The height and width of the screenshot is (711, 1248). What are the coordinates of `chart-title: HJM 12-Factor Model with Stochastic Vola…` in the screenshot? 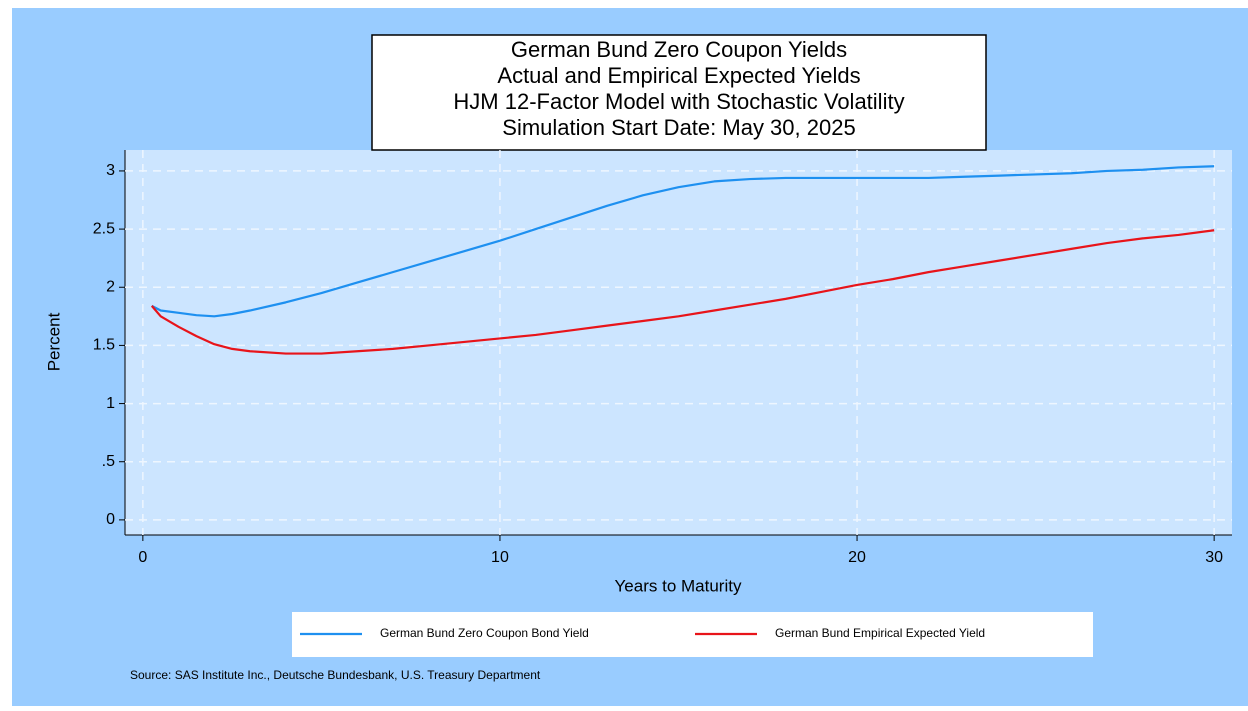 It's located at (678, 101).